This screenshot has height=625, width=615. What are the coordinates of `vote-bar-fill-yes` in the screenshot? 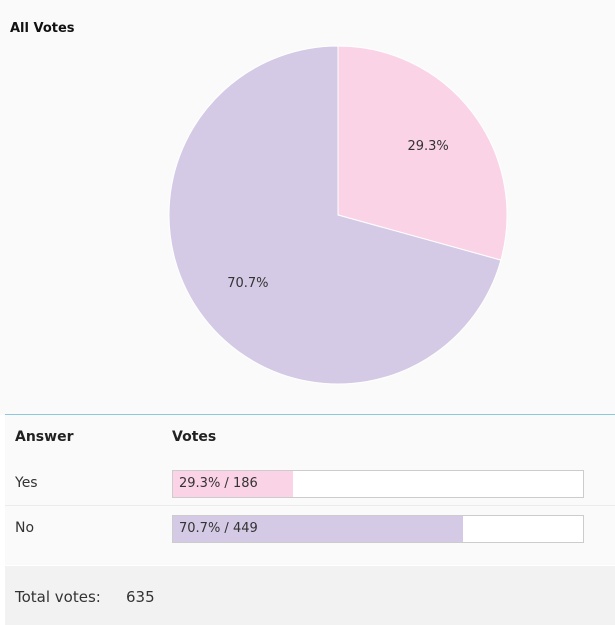 It's located at (233, 484).